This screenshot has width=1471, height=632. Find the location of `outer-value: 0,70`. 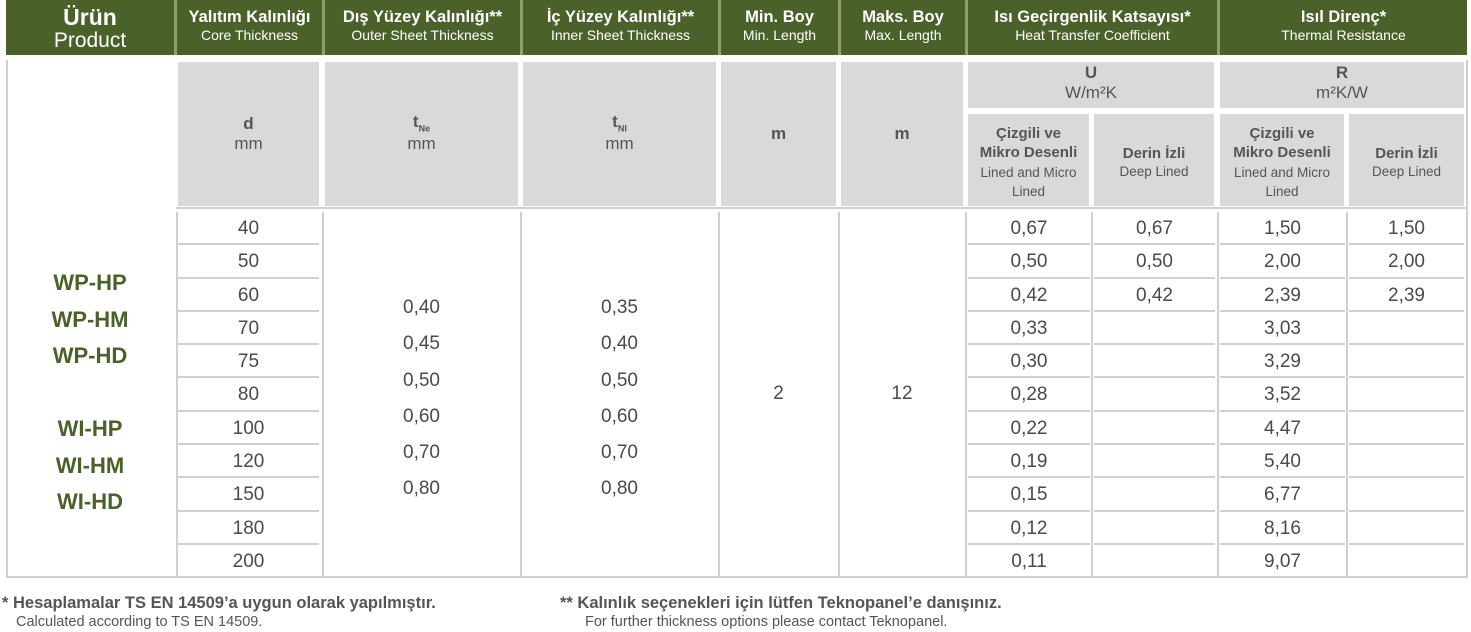

outer-value: 0,70 is located at coordinates (421, 453).